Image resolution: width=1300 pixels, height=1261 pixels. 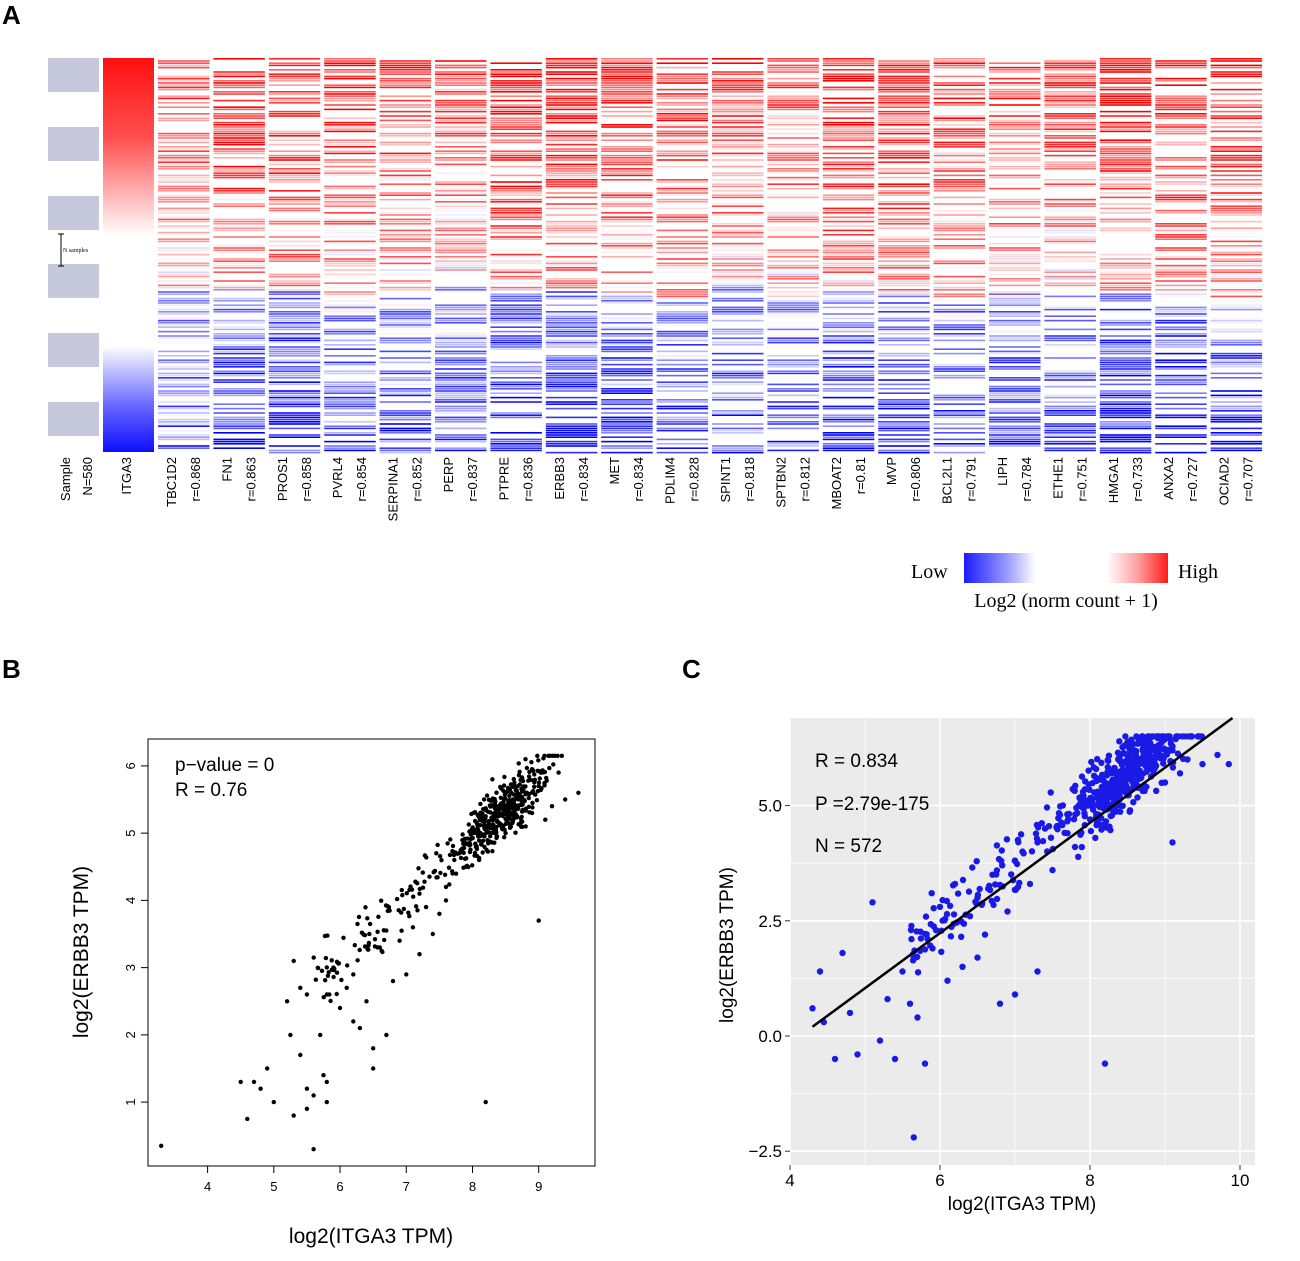 What do you see at coordinates (614, 471) in the screenshot?
I see `gene-label-met: MET` at bounding box center [614, 471].